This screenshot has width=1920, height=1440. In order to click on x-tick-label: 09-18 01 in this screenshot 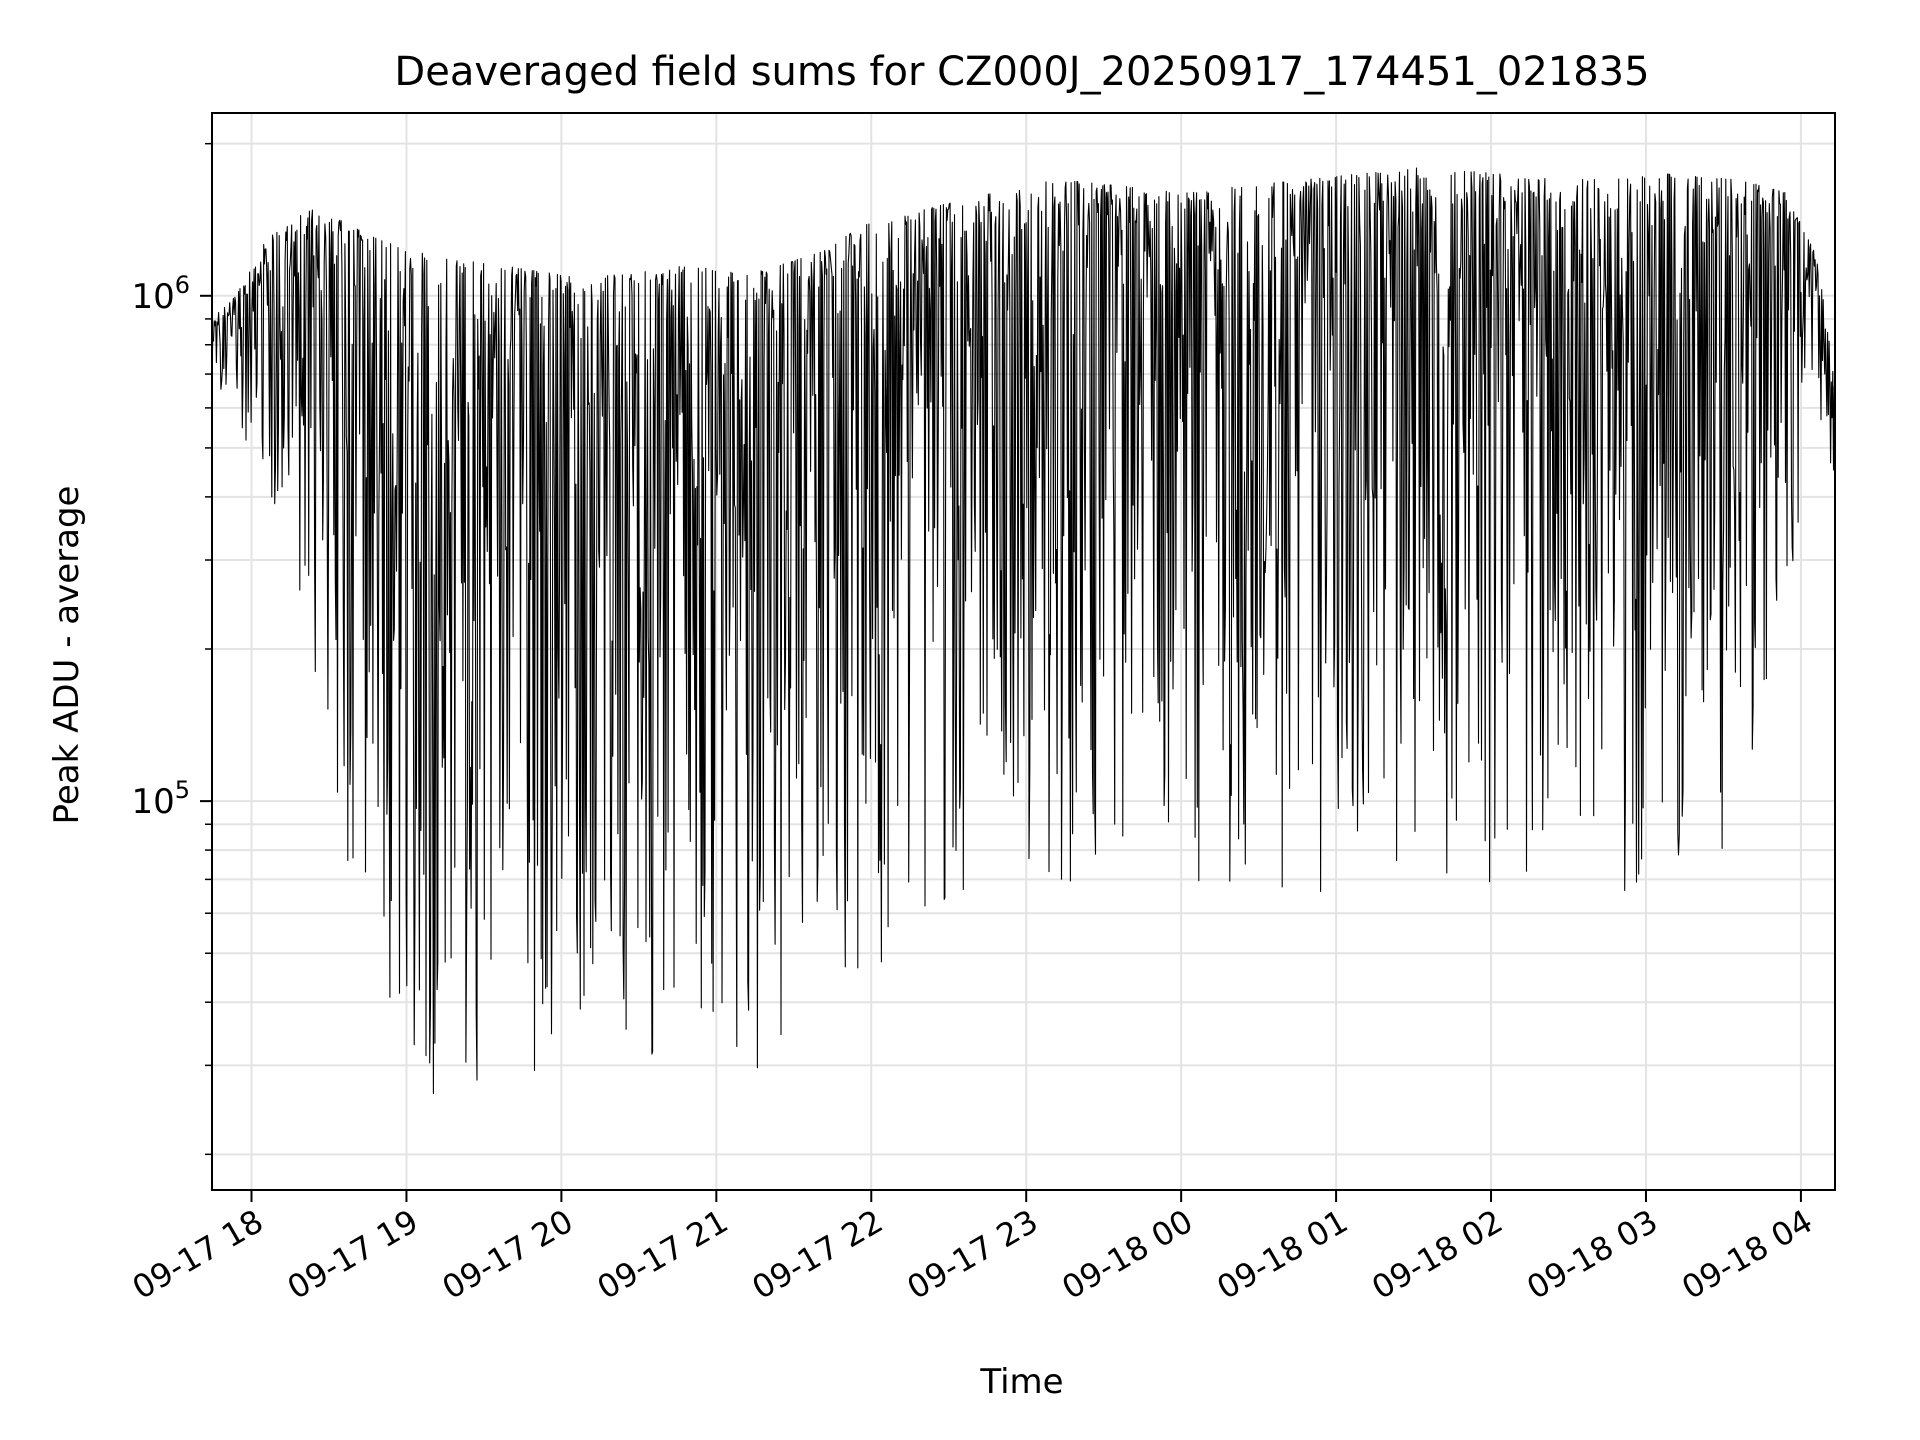, I will do `click(1282, 1254)`.